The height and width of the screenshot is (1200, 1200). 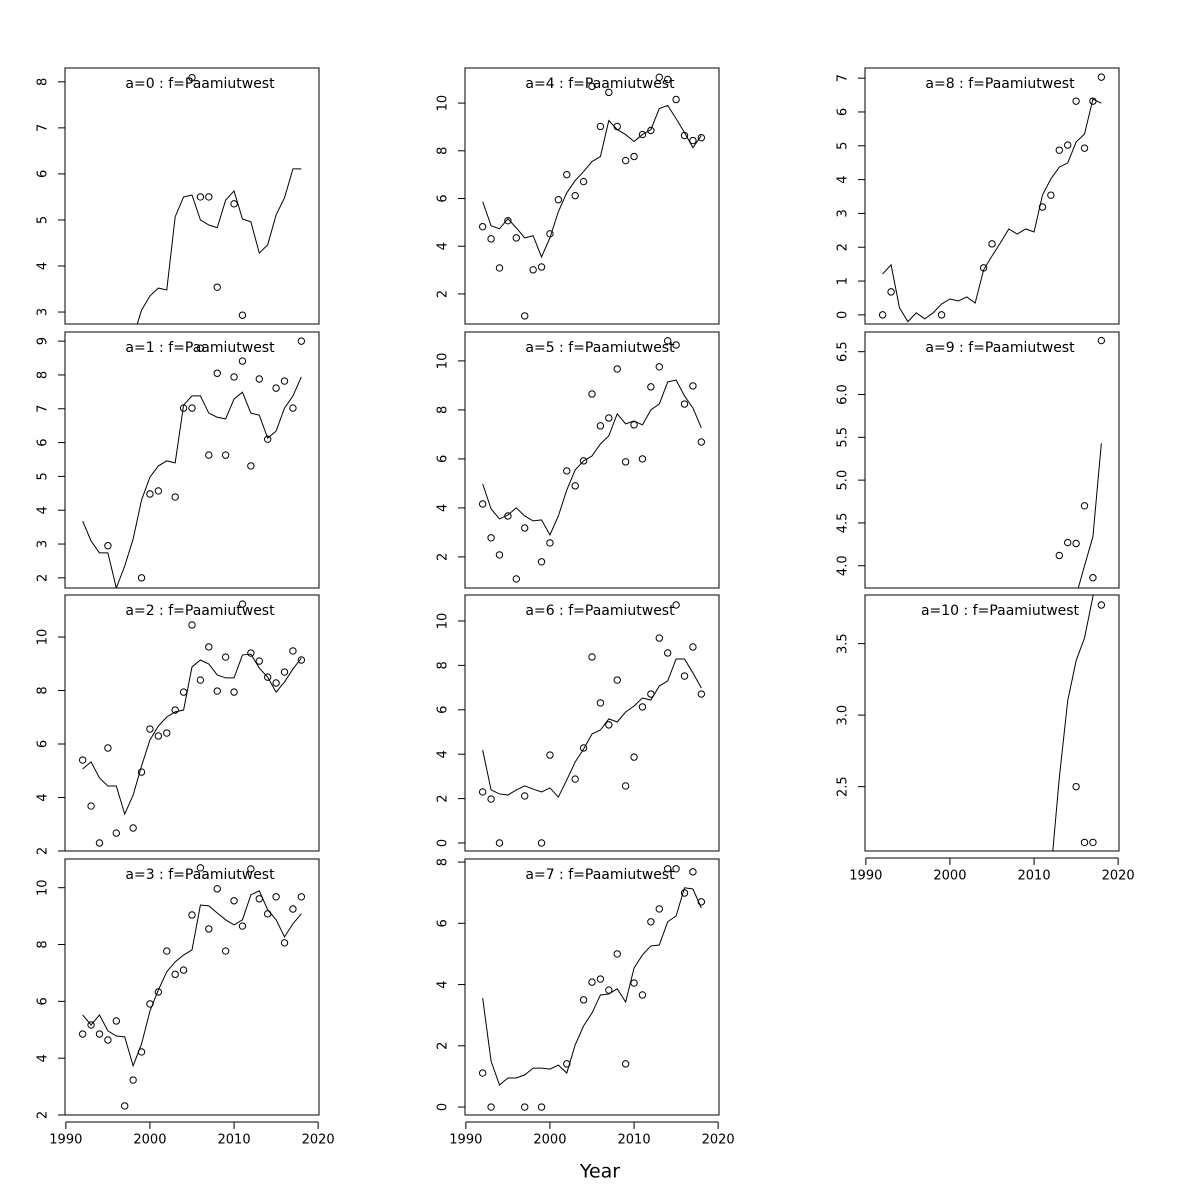 I want to click on panel-title: a=9 : f=Paamiutwest, so click(x=1000, y=348).